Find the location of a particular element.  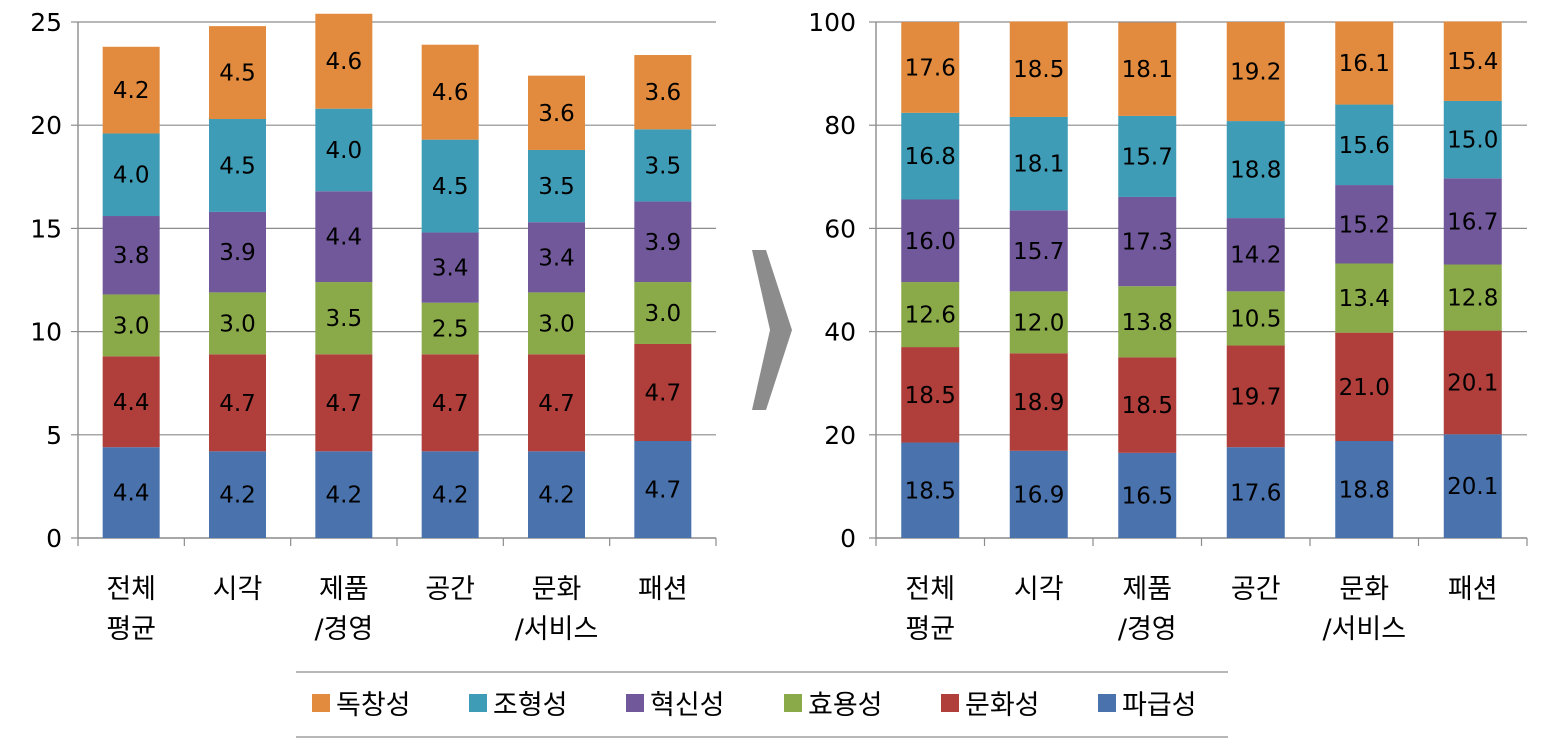

y-tick-label: 80 is located at coordinates (840, 125).